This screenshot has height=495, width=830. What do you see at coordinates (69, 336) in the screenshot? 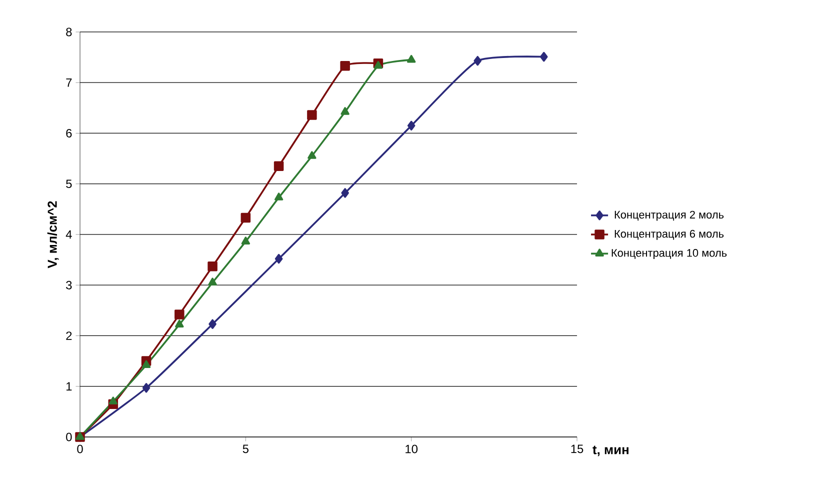
I see `y-tick-label: 2` at bounding box center [69, 336].